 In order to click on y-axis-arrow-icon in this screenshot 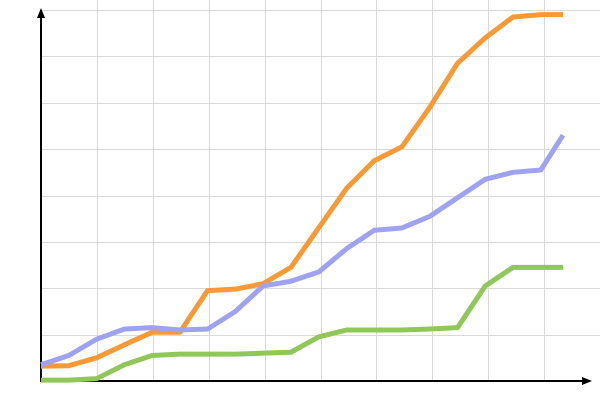, I will do `click(41, 13)`.